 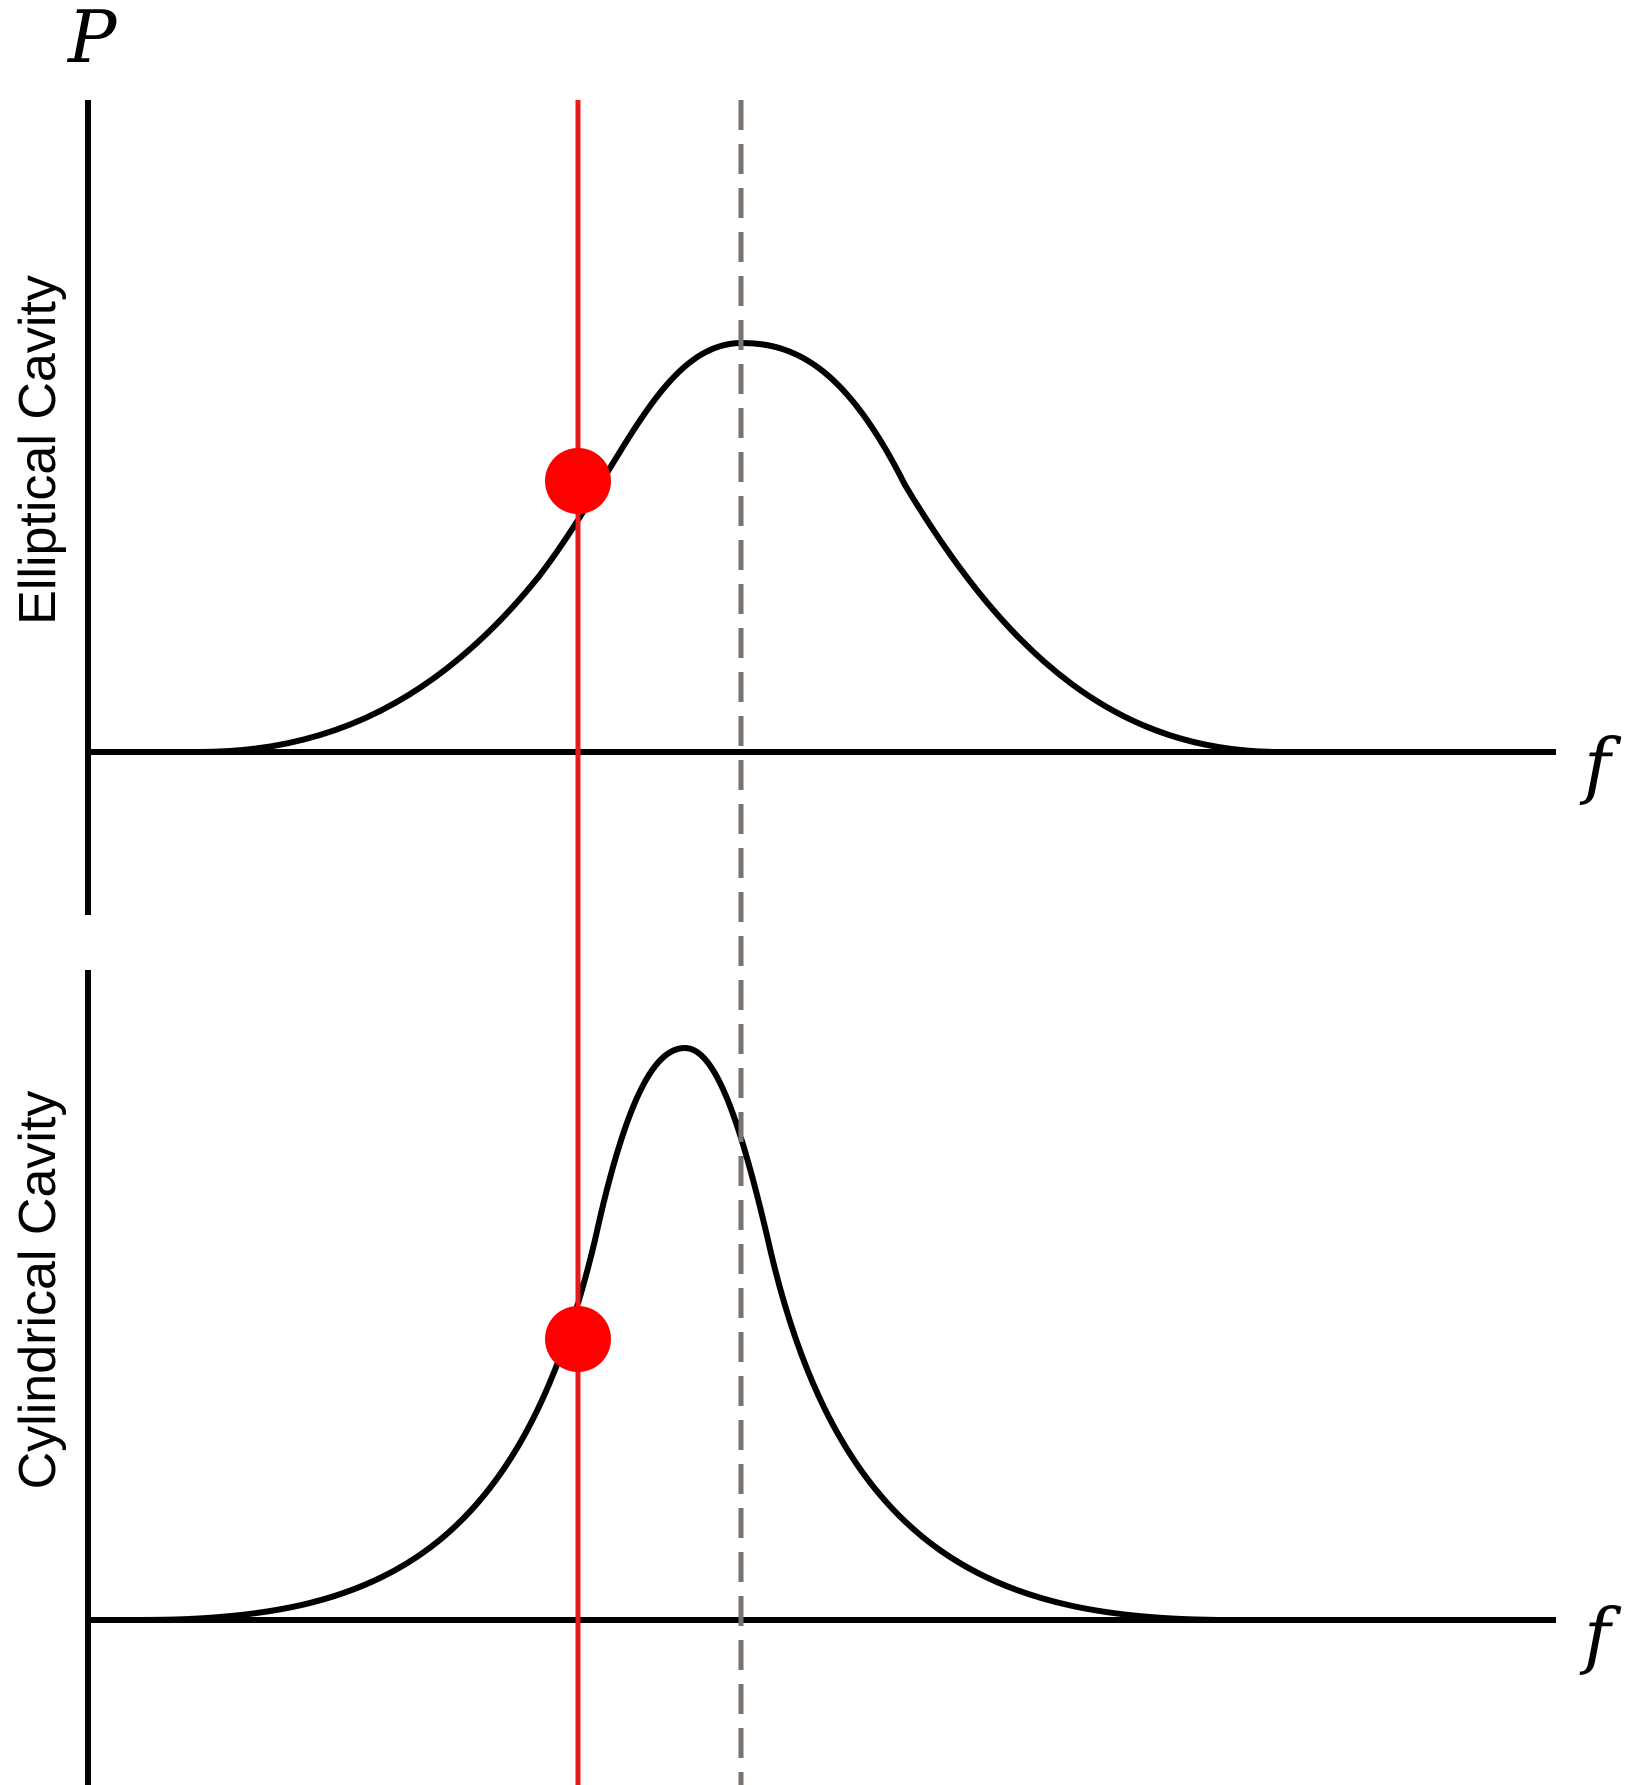 What do you see at coordinates (578, 1339) in the screenshot?
I see `operating-point-cylindrical` at bounding box center [578, 1339].